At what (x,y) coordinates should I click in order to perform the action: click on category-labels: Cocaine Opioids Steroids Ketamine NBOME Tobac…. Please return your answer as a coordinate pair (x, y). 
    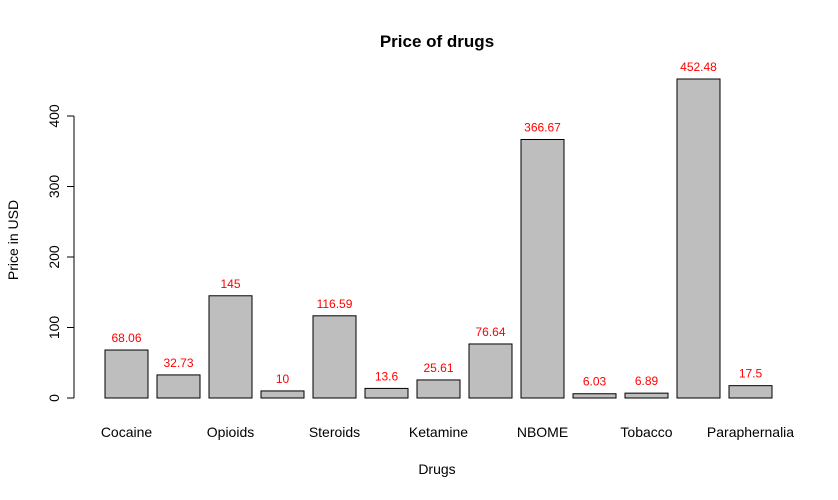
    Looking at the image, I should click on (447, 432).